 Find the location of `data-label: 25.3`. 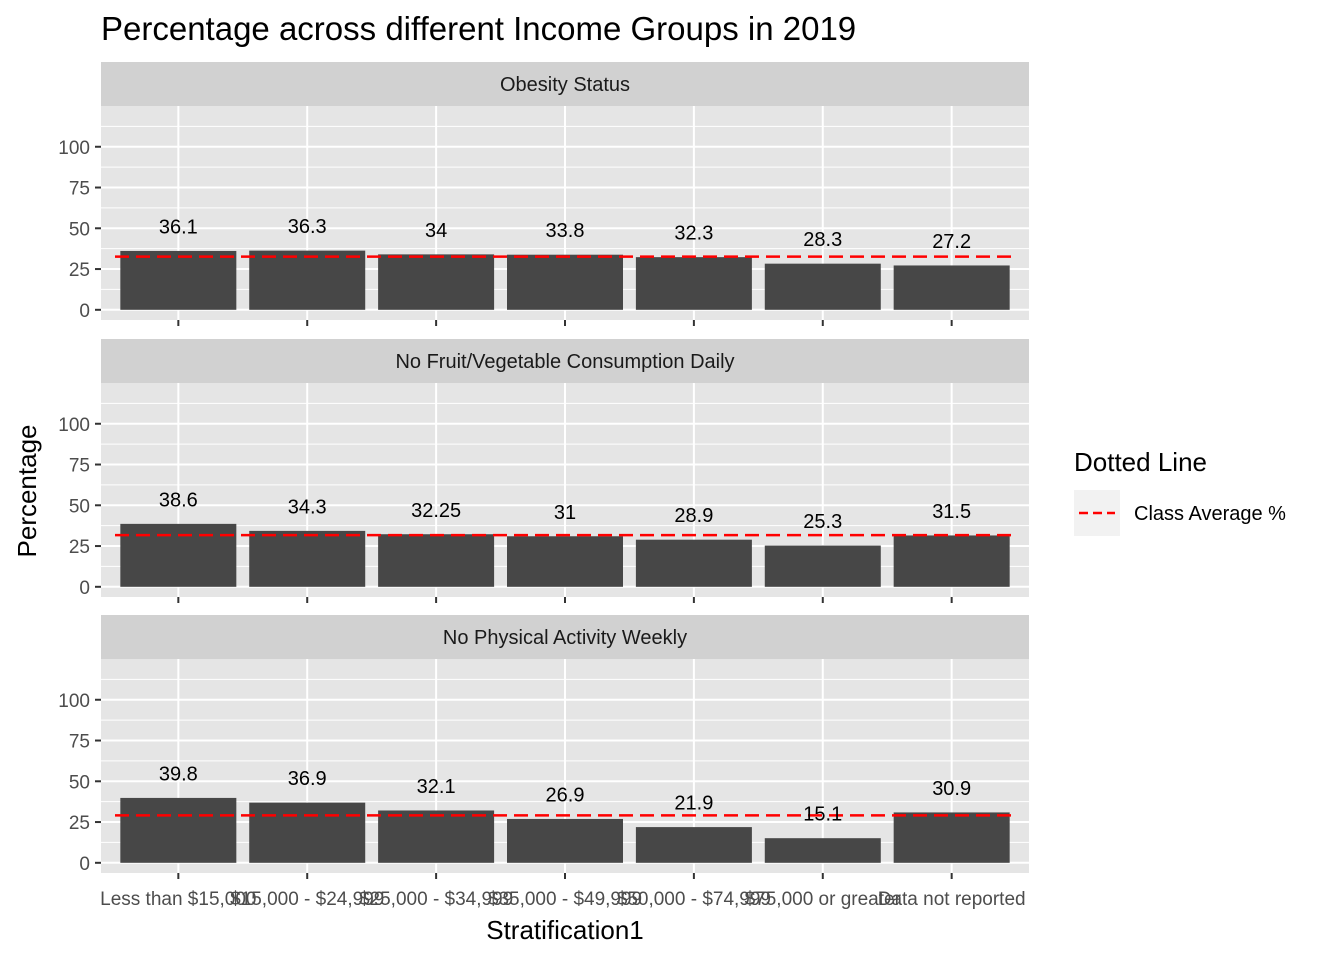

data-label: 25.3 is located at coordinates (822, 522).